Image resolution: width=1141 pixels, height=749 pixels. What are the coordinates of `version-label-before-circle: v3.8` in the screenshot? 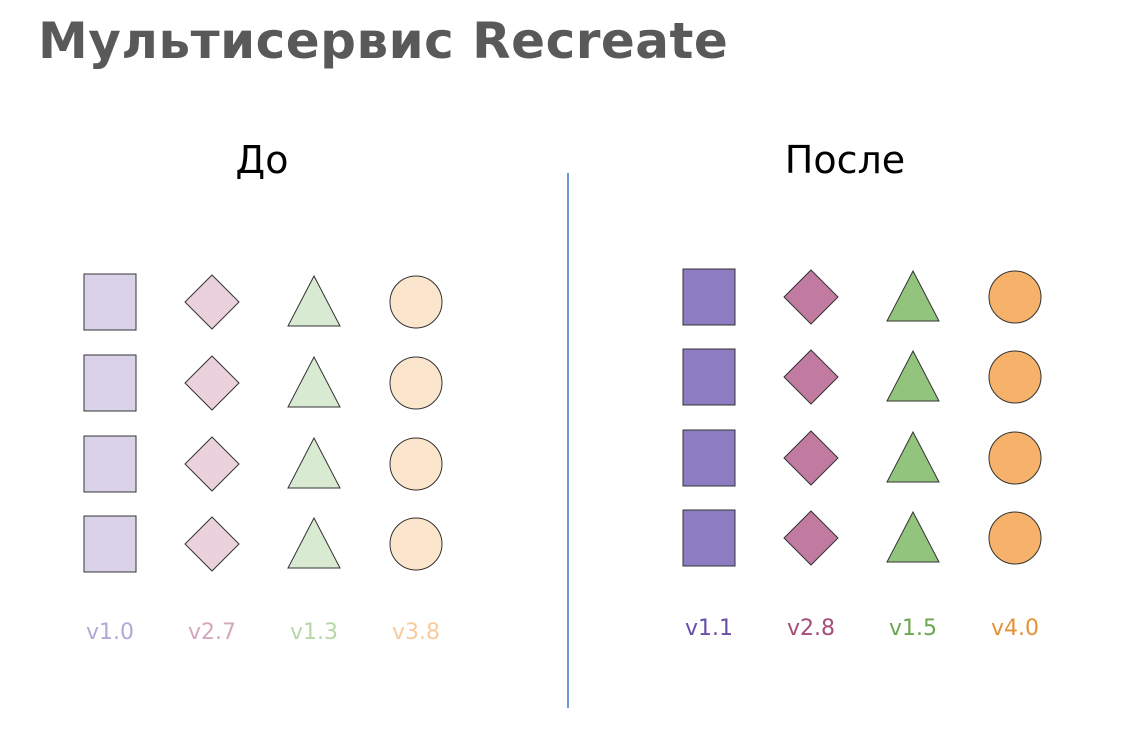 It's located at (416, 632).